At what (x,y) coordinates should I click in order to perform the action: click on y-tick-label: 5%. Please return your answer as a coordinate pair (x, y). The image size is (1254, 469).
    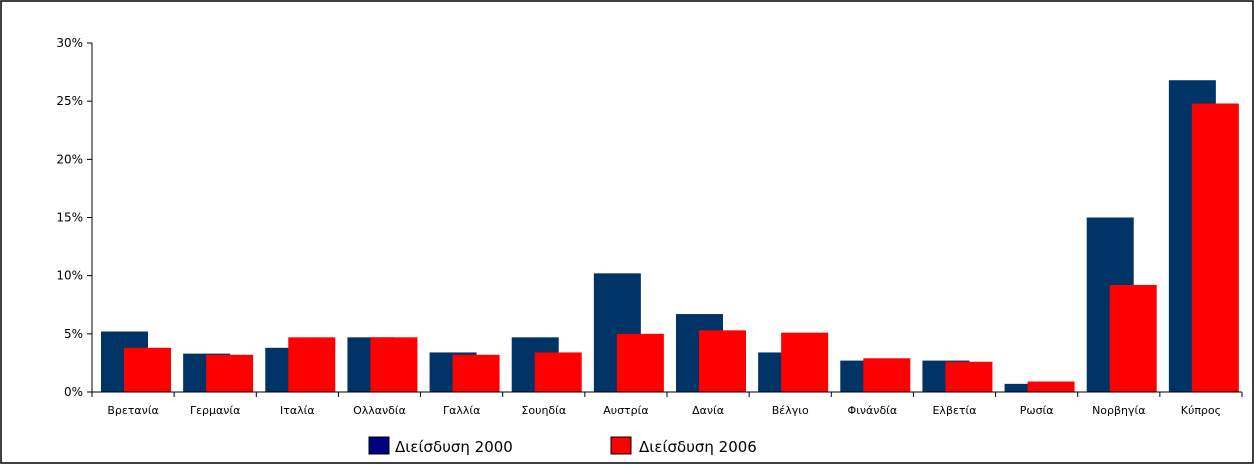
    Looking at the image, I should click on (73, 334).